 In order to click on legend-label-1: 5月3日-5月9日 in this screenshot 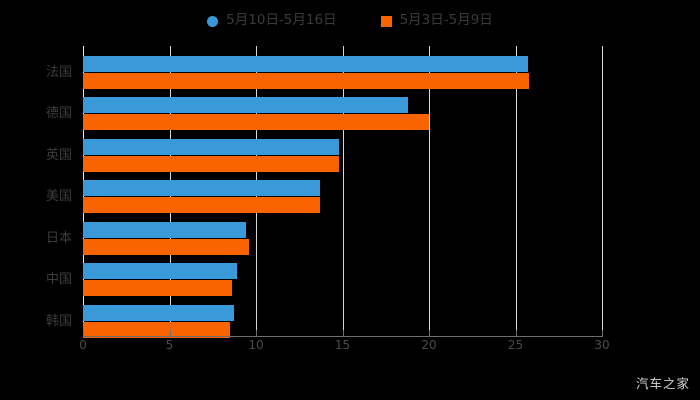, I will do `click(446, 20)`.